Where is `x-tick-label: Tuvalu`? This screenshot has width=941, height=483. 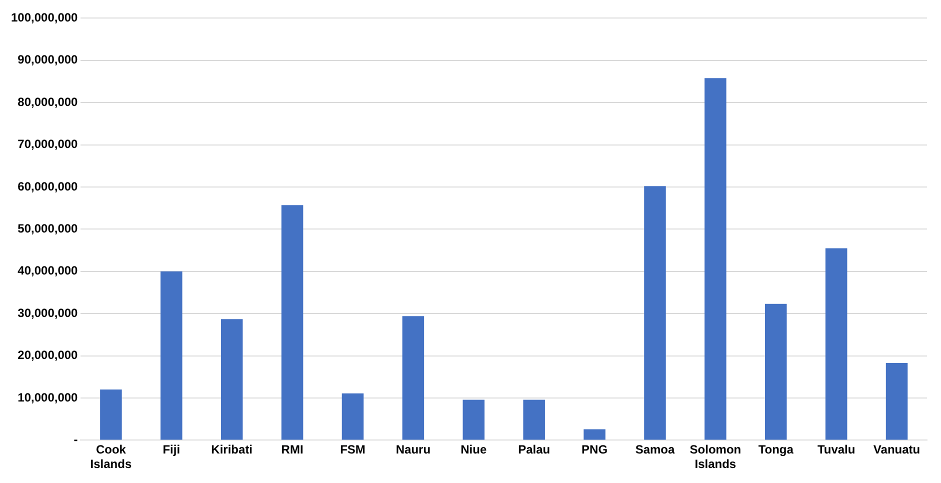 x-tick-label: Tuvalu is located at coordinates (836, 449).